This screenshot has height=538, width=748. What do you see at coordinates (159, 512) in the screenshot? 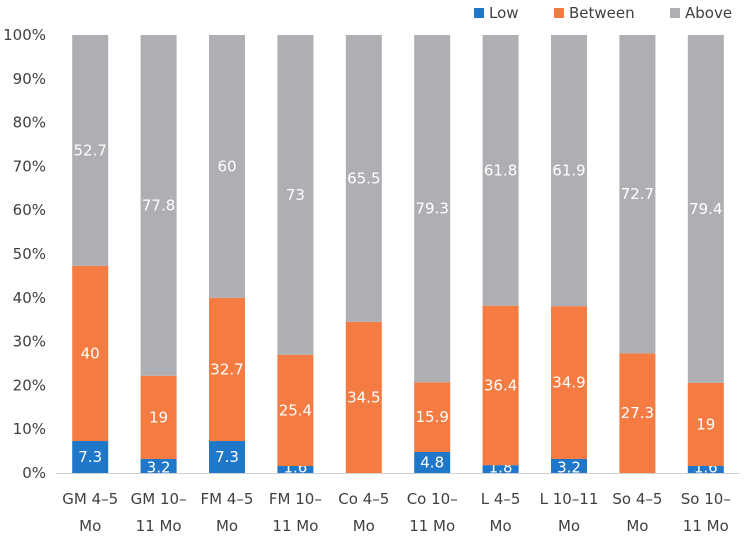
I see `x-category-label: GM 10– 11 Mo` at bounding box center [159, 512].